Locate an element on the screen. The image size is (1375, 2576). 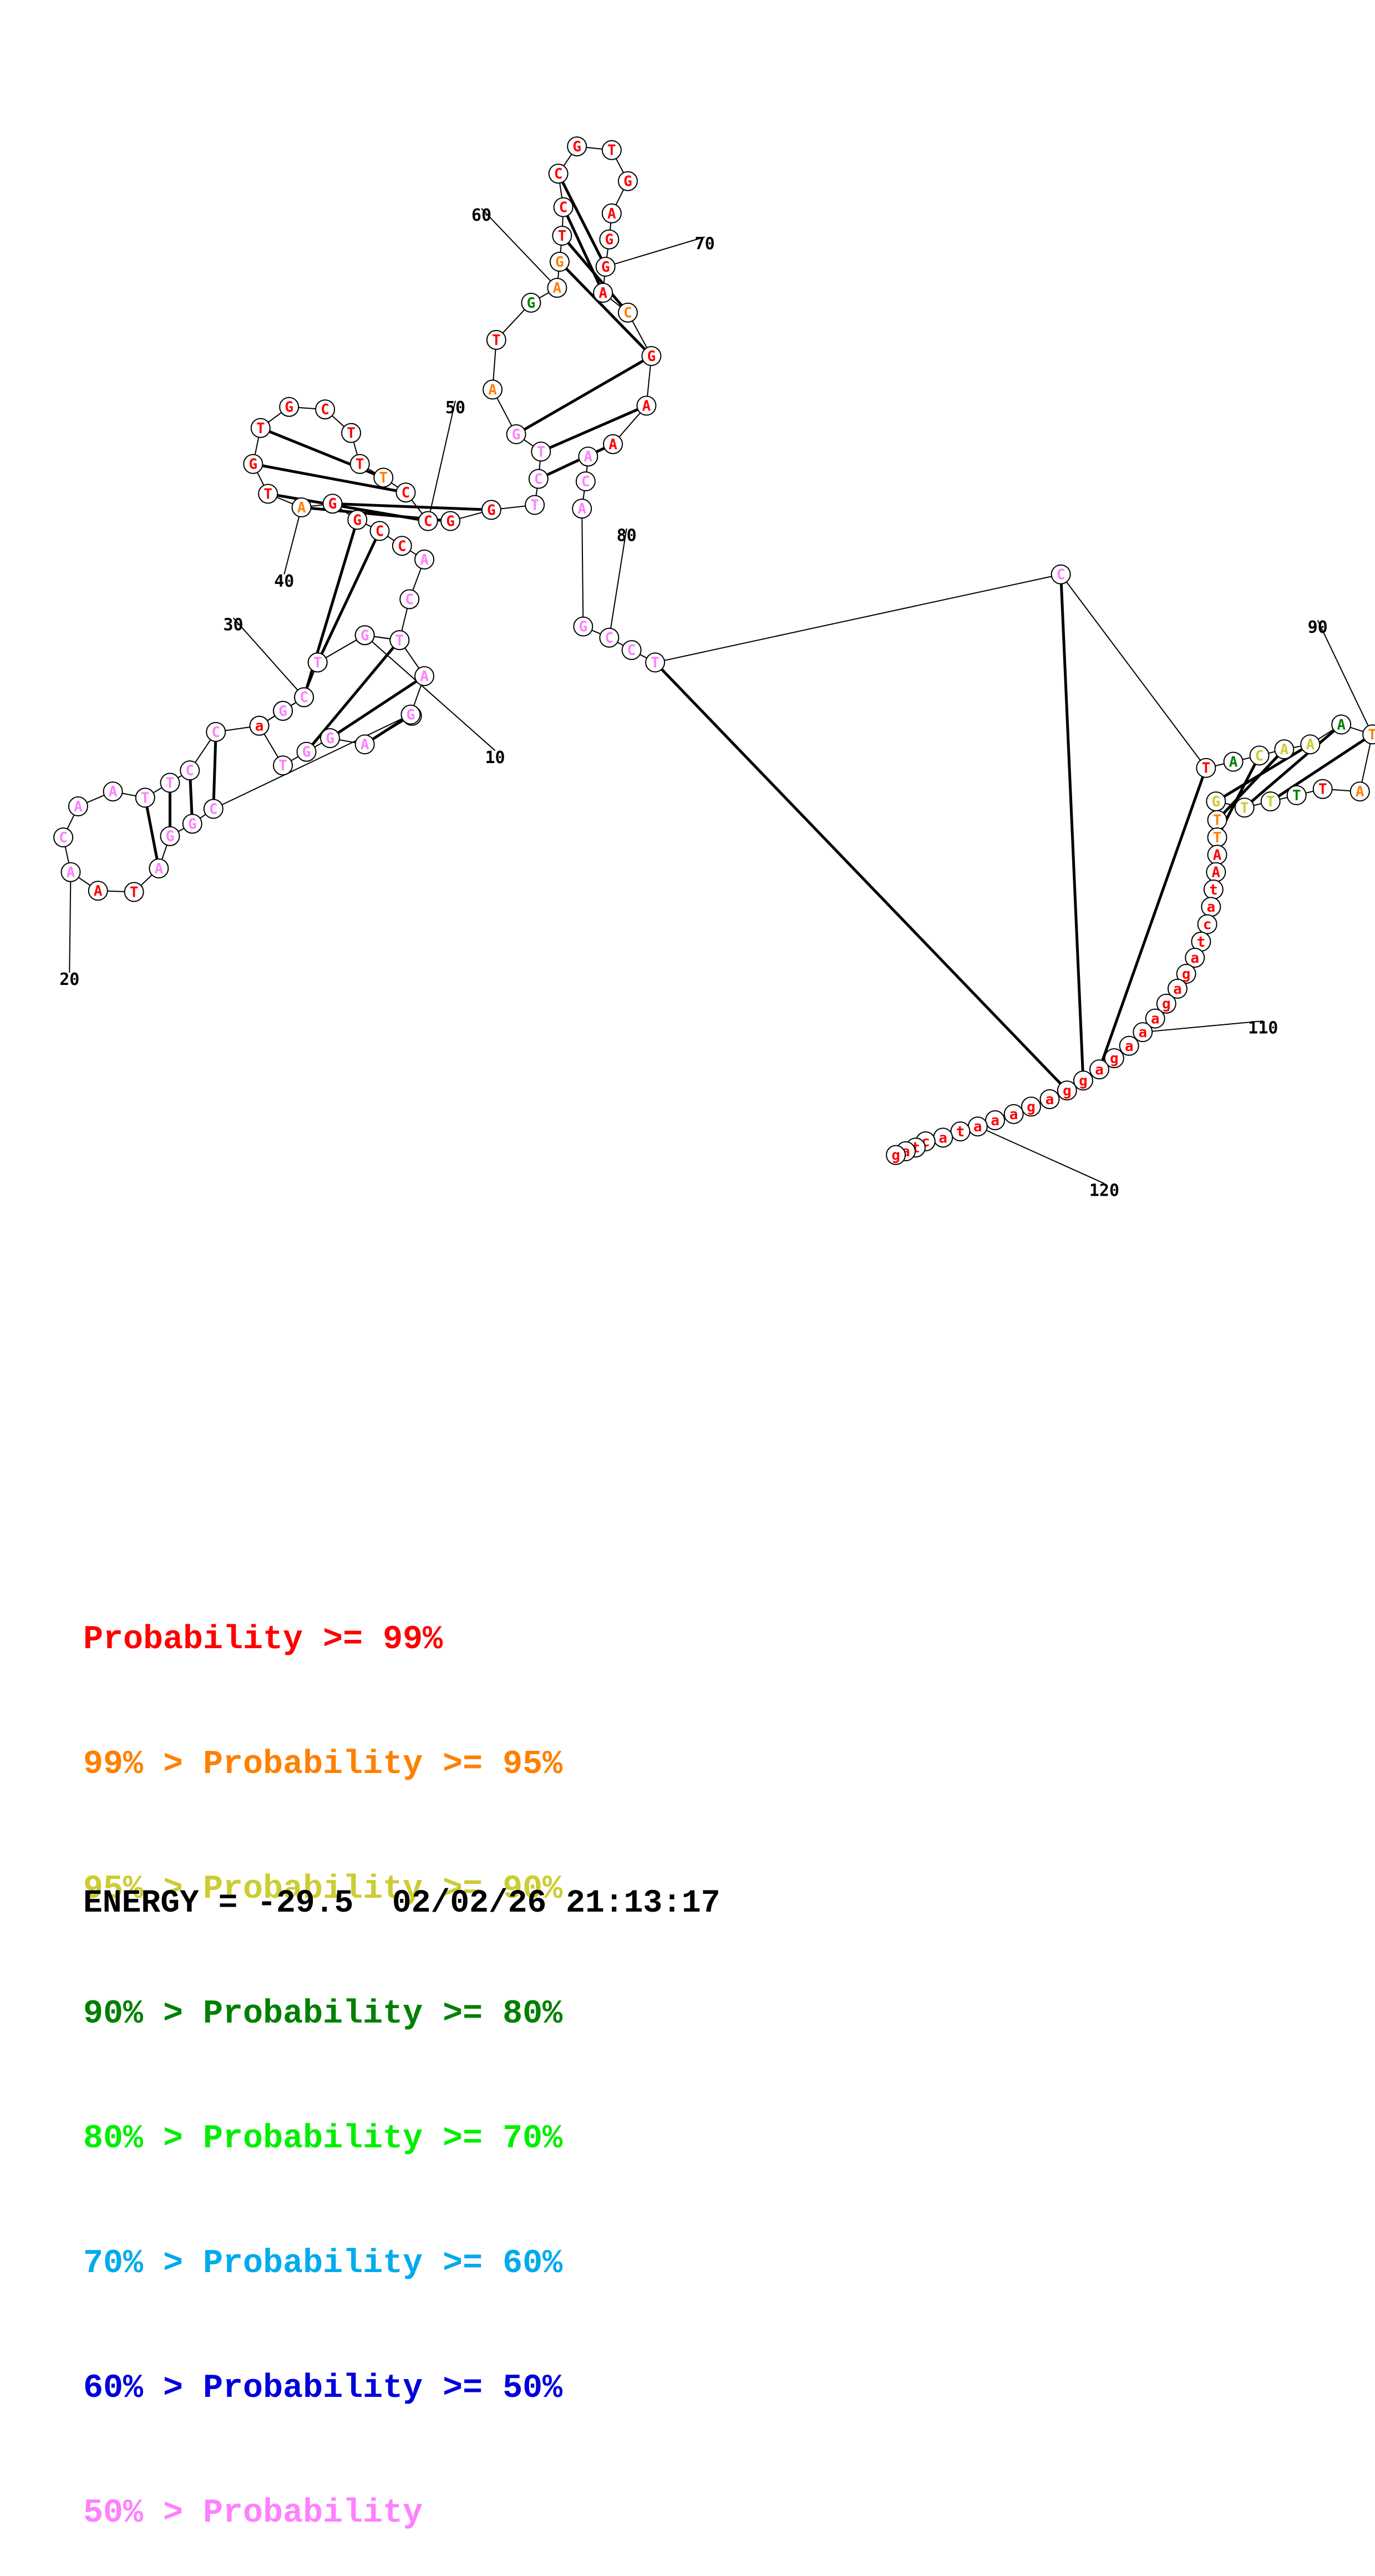
nucleotide-66: T is located at coordinates (611, 150).